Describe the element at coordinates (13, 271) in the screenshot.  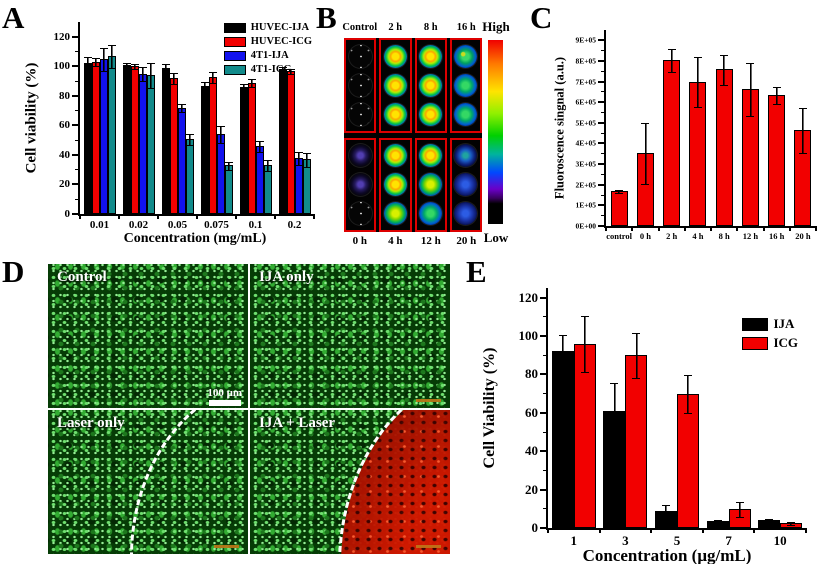
I see `panel-d-letter: D` at that location.